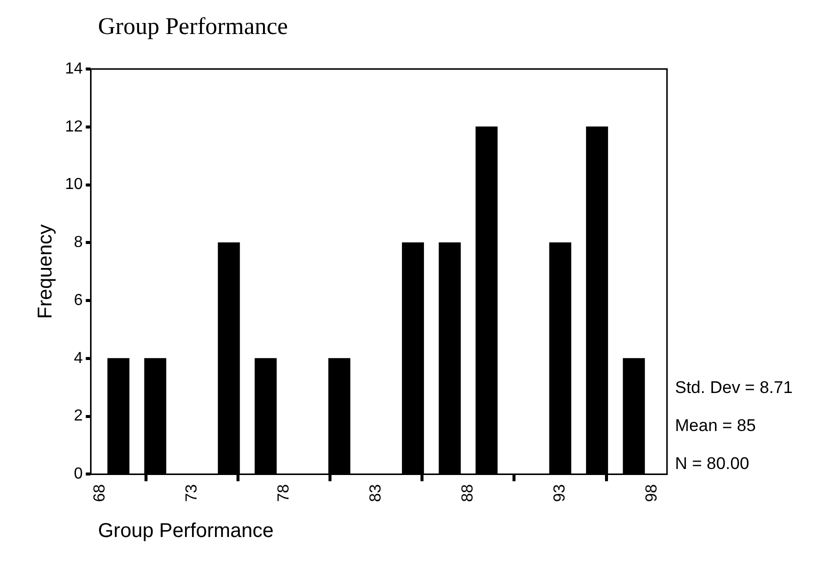  Describe the element at coordinates (191, 493) in the screenshot. I see `x-tick-label: 73` at that location.